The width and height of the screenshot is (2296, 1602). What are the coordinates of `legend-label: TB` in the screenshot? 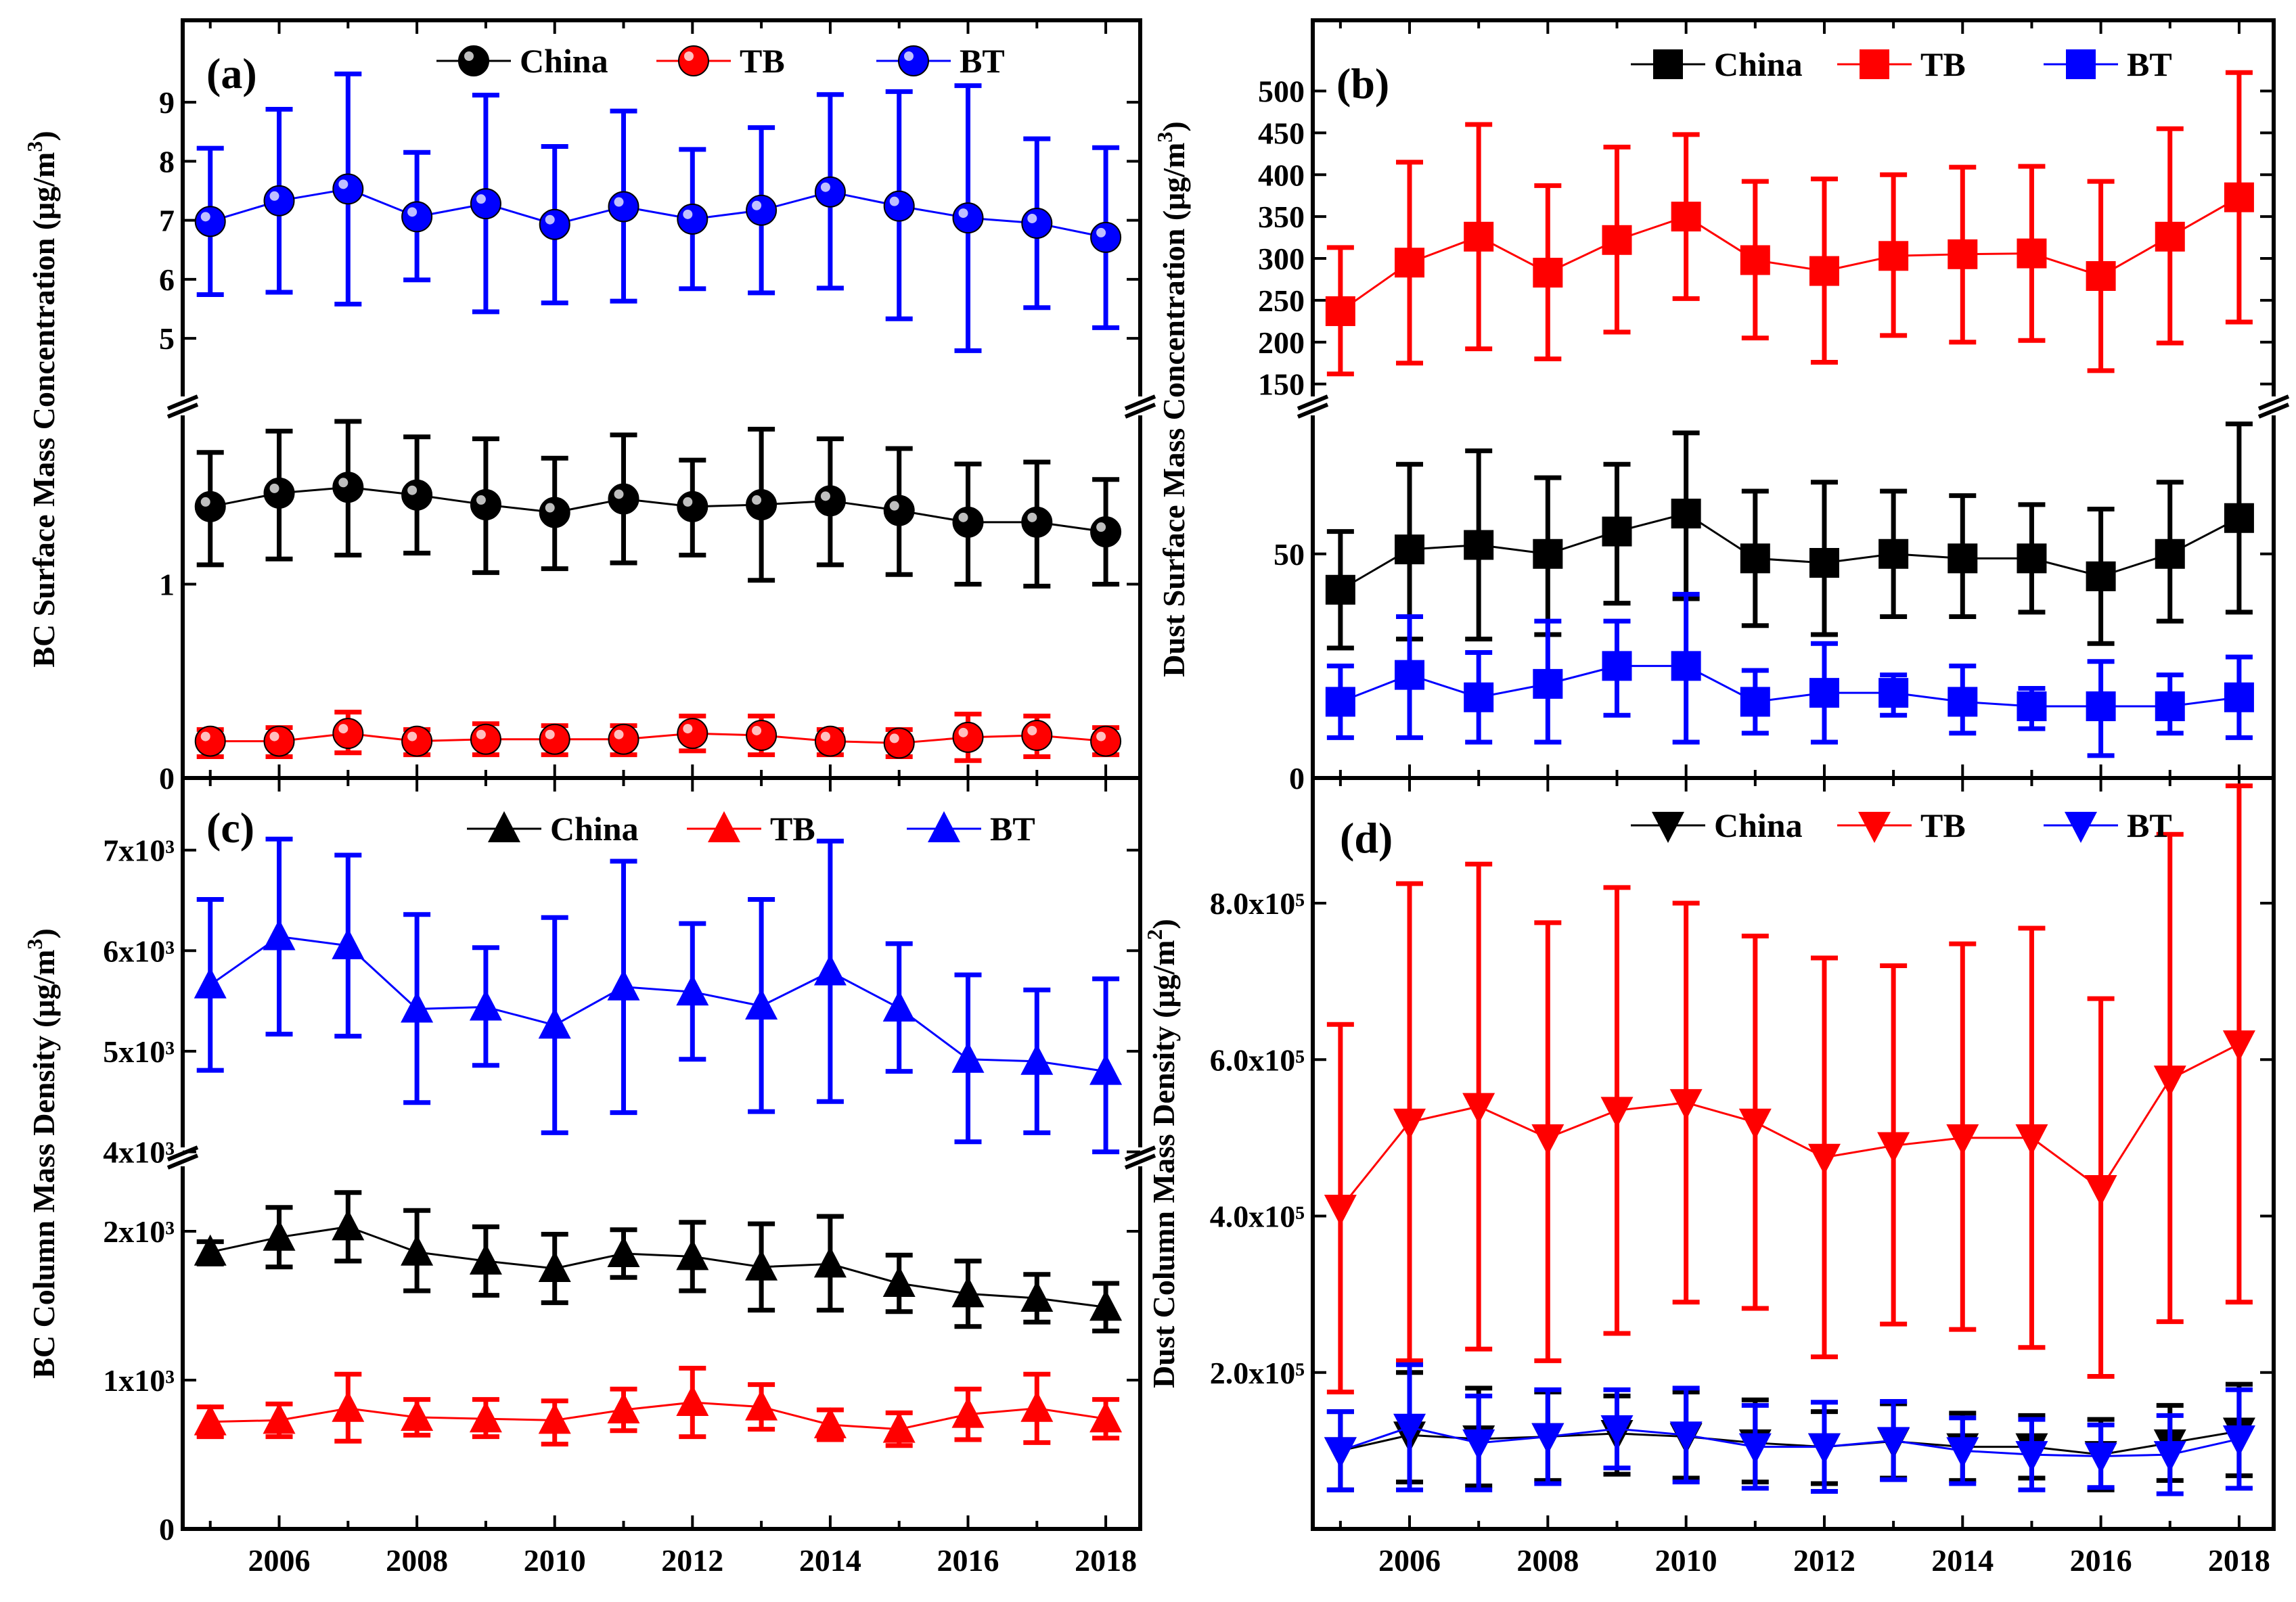 It's located at (792, 829).